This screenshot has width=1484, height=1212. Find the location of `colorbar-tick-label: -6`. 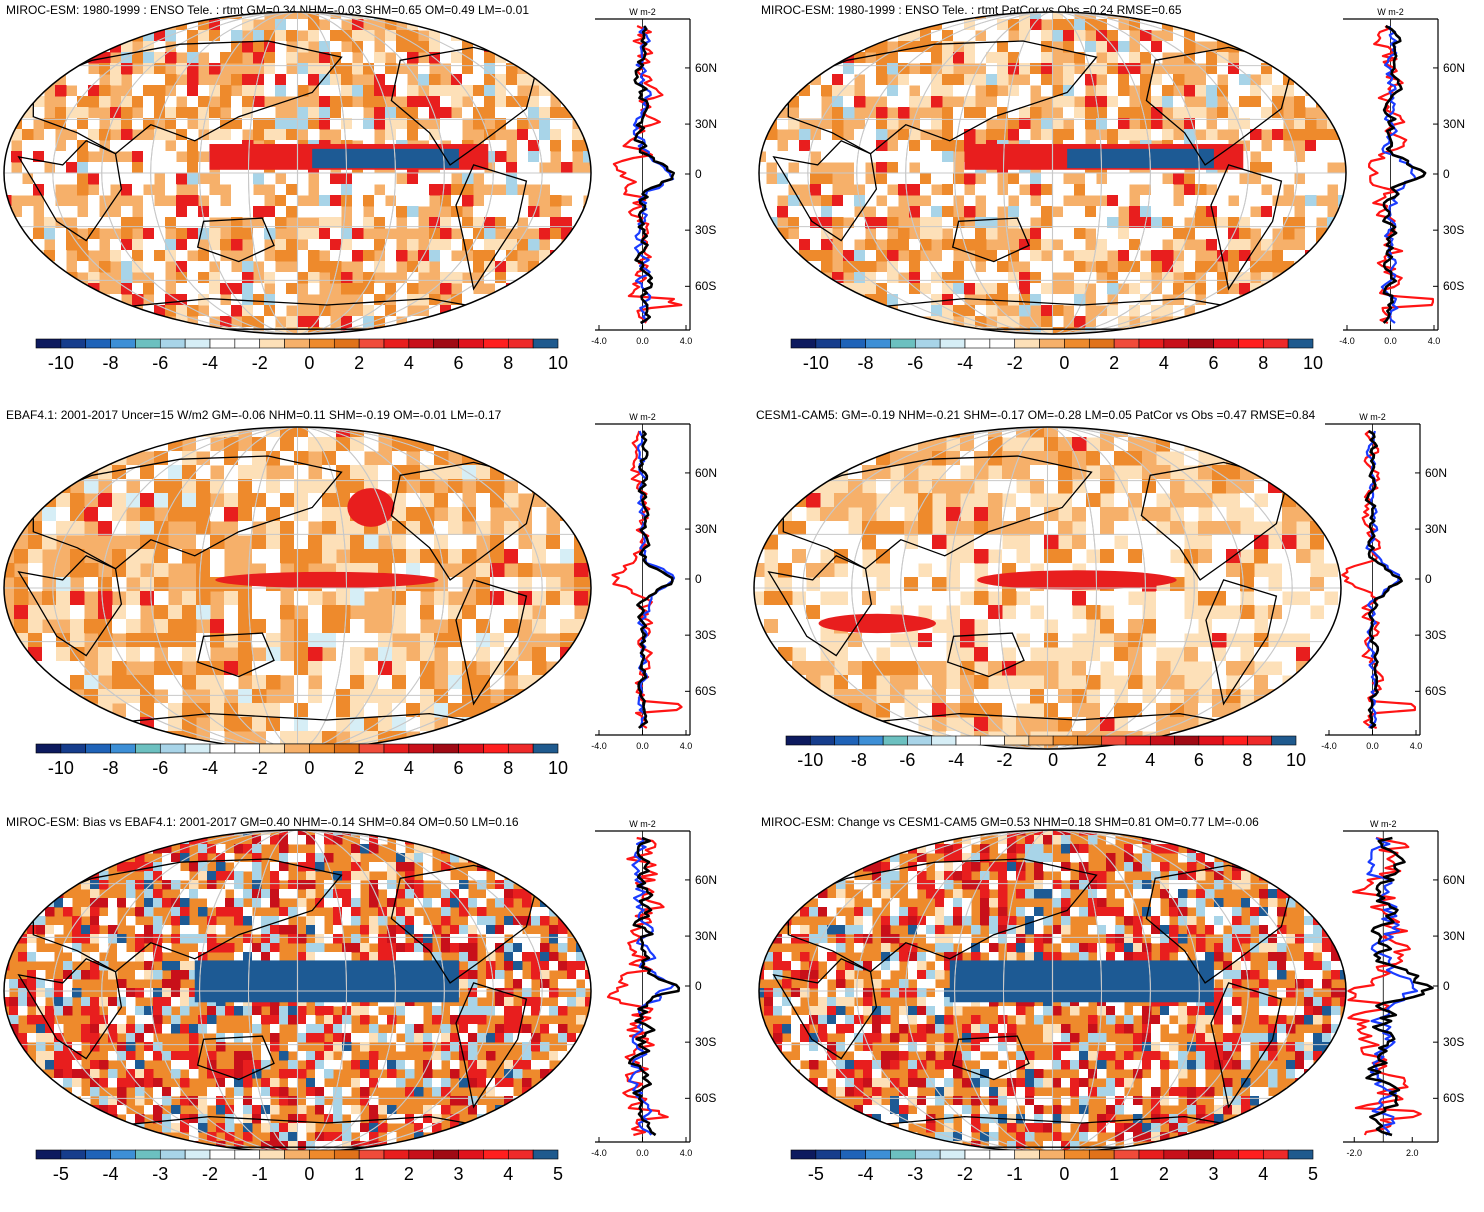

colorbar-tick-label: -6 is located at coordinates (160, 363).